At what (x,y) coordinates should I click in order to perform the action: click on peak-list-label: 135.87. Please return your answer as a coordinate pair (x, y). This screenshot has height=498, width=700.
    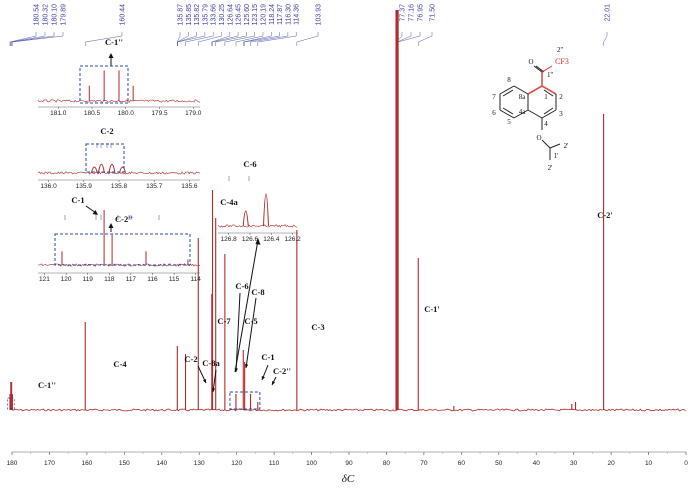
    Looking at the image, I should click on (181, 15).